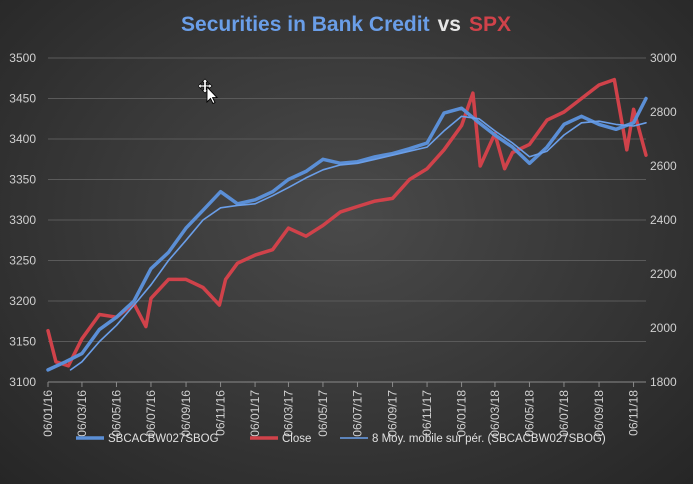 This screenshot has width=693, height=484. Describe the element at coordinates (393, 413) in the screenshot. I see `x-tick-label: 06/09/17` at that location.